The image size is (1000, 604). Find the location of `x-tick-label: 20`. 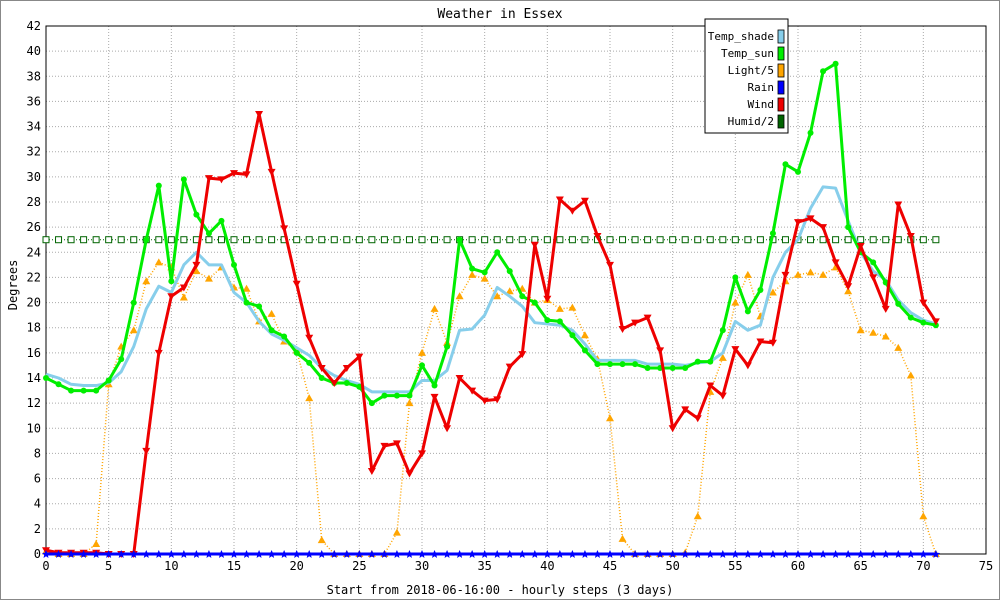

x-tick-label: 20 is located at coordinates (296, 566).